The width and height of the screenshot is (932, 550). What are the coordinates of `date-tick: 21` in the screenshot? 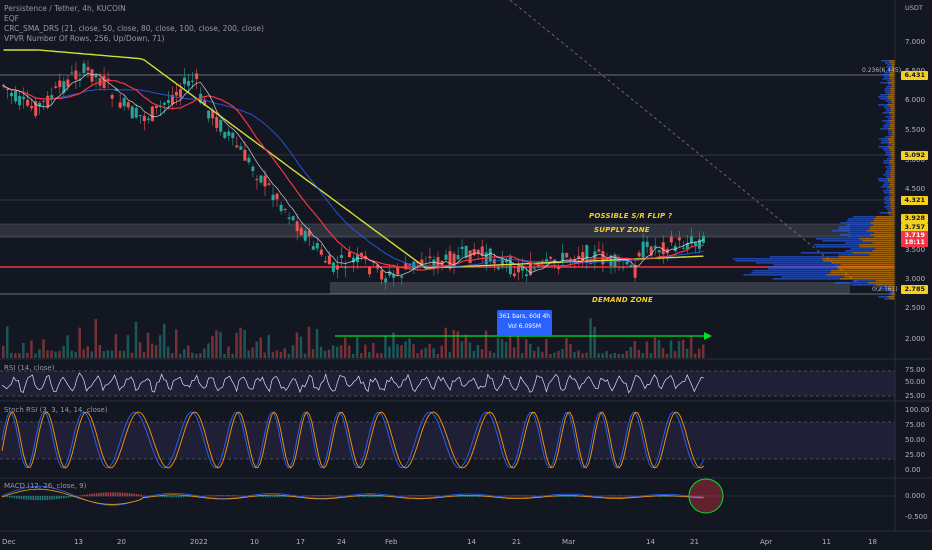 It's located at (516, 542).